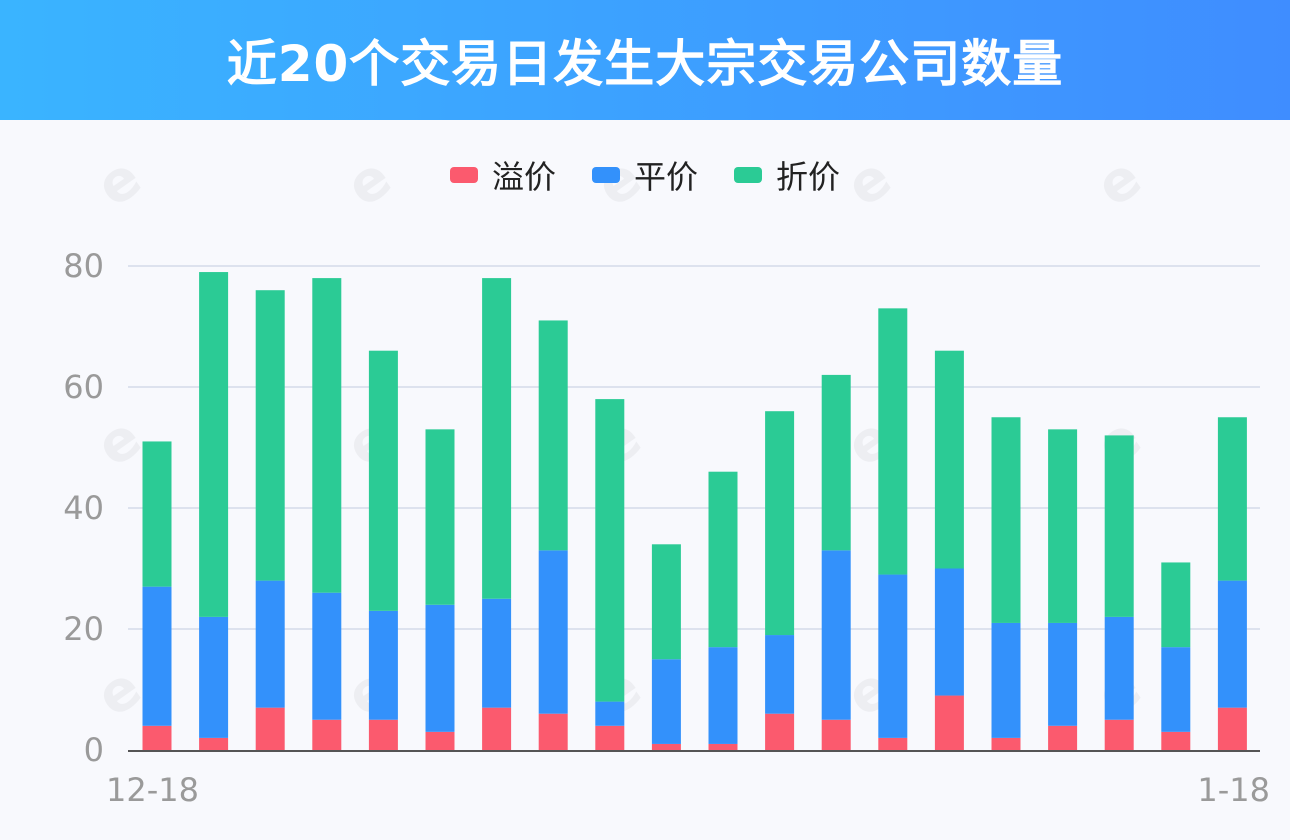  What do you see at coordinates (152, 790) in the screenshot?
I see `x-tick-label: 12-18` at bounding box center [152, 790].